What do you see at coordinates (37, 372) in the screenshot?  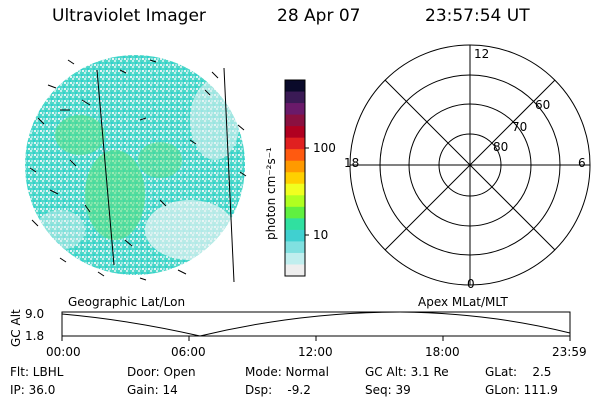 I see `filter-info: Flt: LBHL` at bounding box center [37, 372].